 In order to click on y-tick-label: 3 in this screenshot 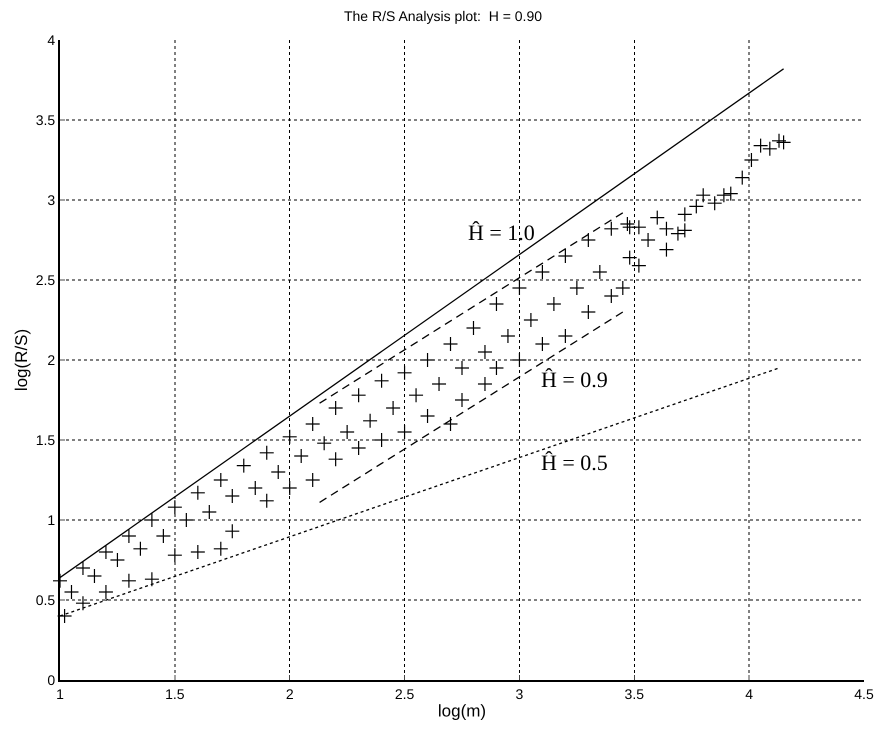, I will do `click(51, 200)`.